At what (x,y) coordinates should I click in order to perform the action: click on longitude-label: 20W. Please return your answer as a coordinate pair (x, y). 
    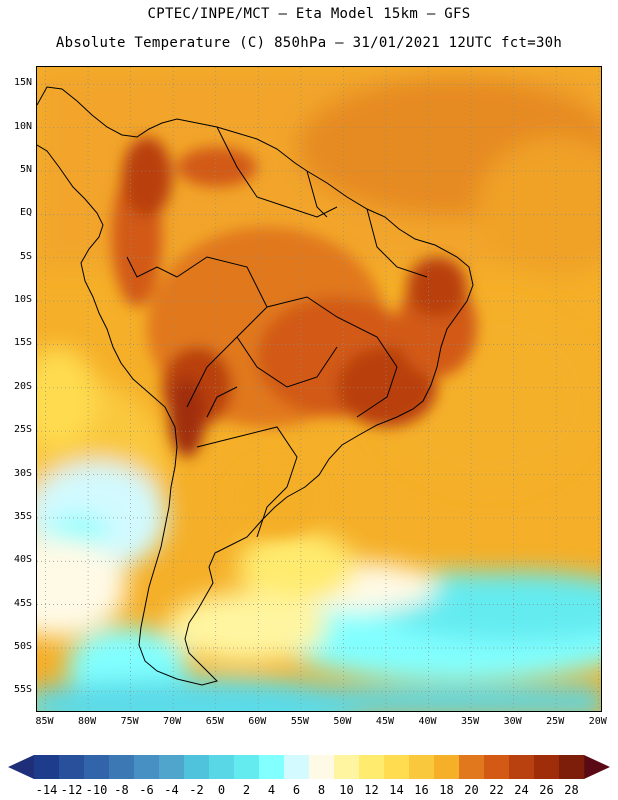
    Looking at the image, I should click on (597, 721).